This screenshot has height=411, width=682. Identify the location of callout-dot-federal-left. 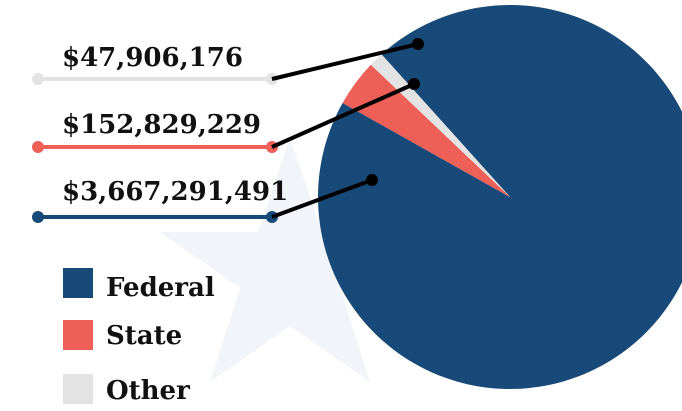
(38, 217).